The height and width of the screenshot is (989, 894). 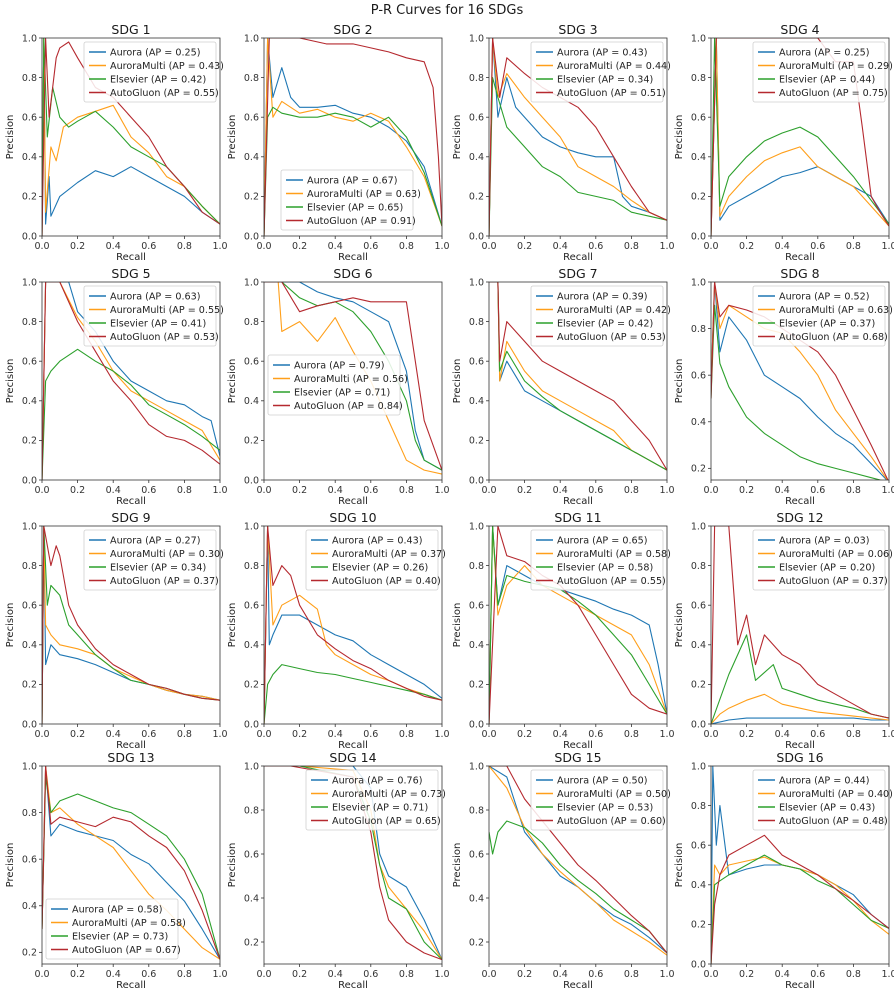 What do you see at coordinates (131, 414) in the screenshot?
I see `series-line-elsevier` at bounding box center [131, 414].